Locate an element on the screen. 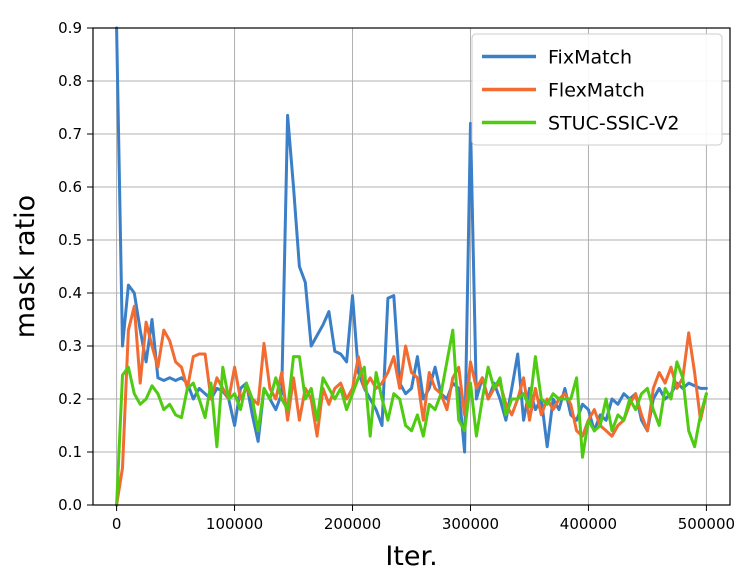 The image size is (748, 583). legend-box is located at coordinates (597, 89).